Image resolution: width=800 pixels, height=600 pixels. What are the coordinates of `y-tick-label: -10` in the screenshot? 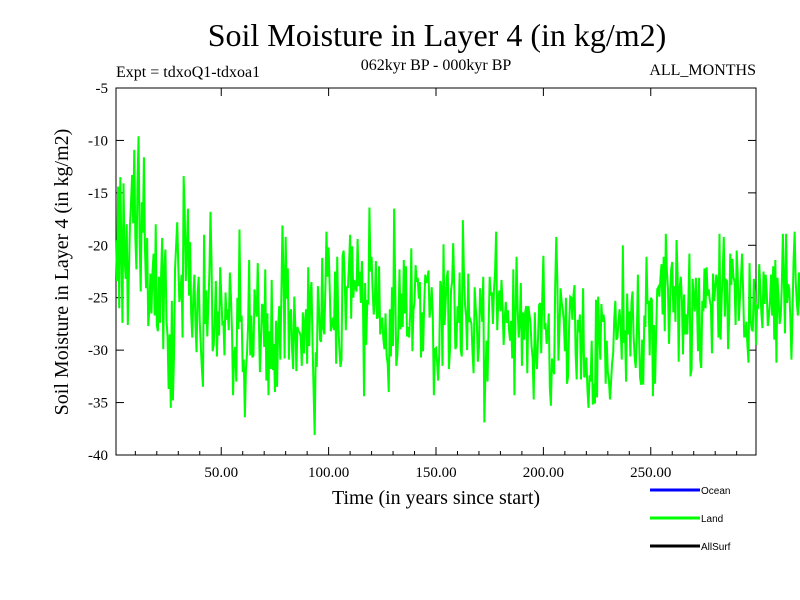 It's located at (98, 141).